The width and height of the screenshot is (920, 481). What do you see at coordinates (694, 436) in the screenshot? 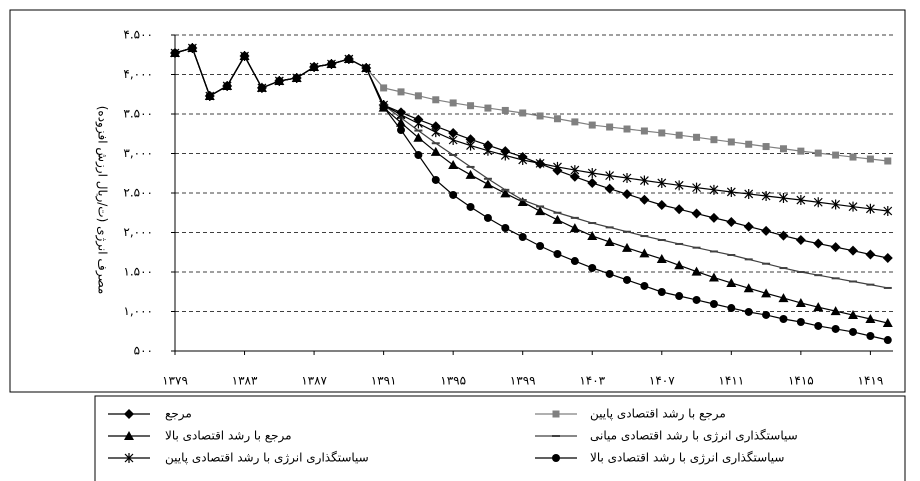
I see `legend-label: سیاستگذاری انرژی با رشد اقتصادی میانی` at bounding box center [694, 436].